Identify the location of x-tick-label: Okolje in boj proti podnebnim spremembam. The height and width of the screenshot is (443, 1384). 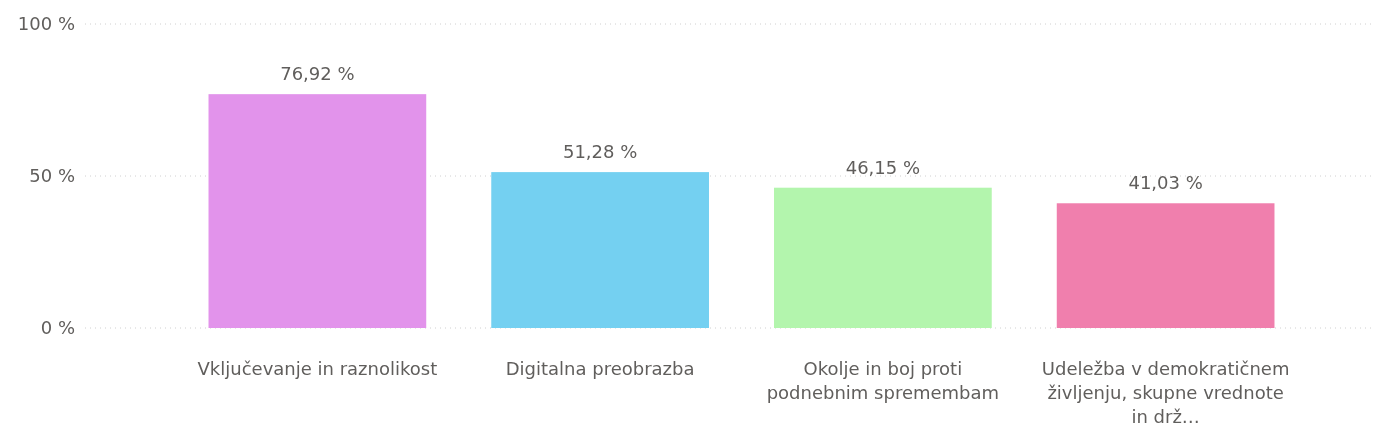
(883, 380).